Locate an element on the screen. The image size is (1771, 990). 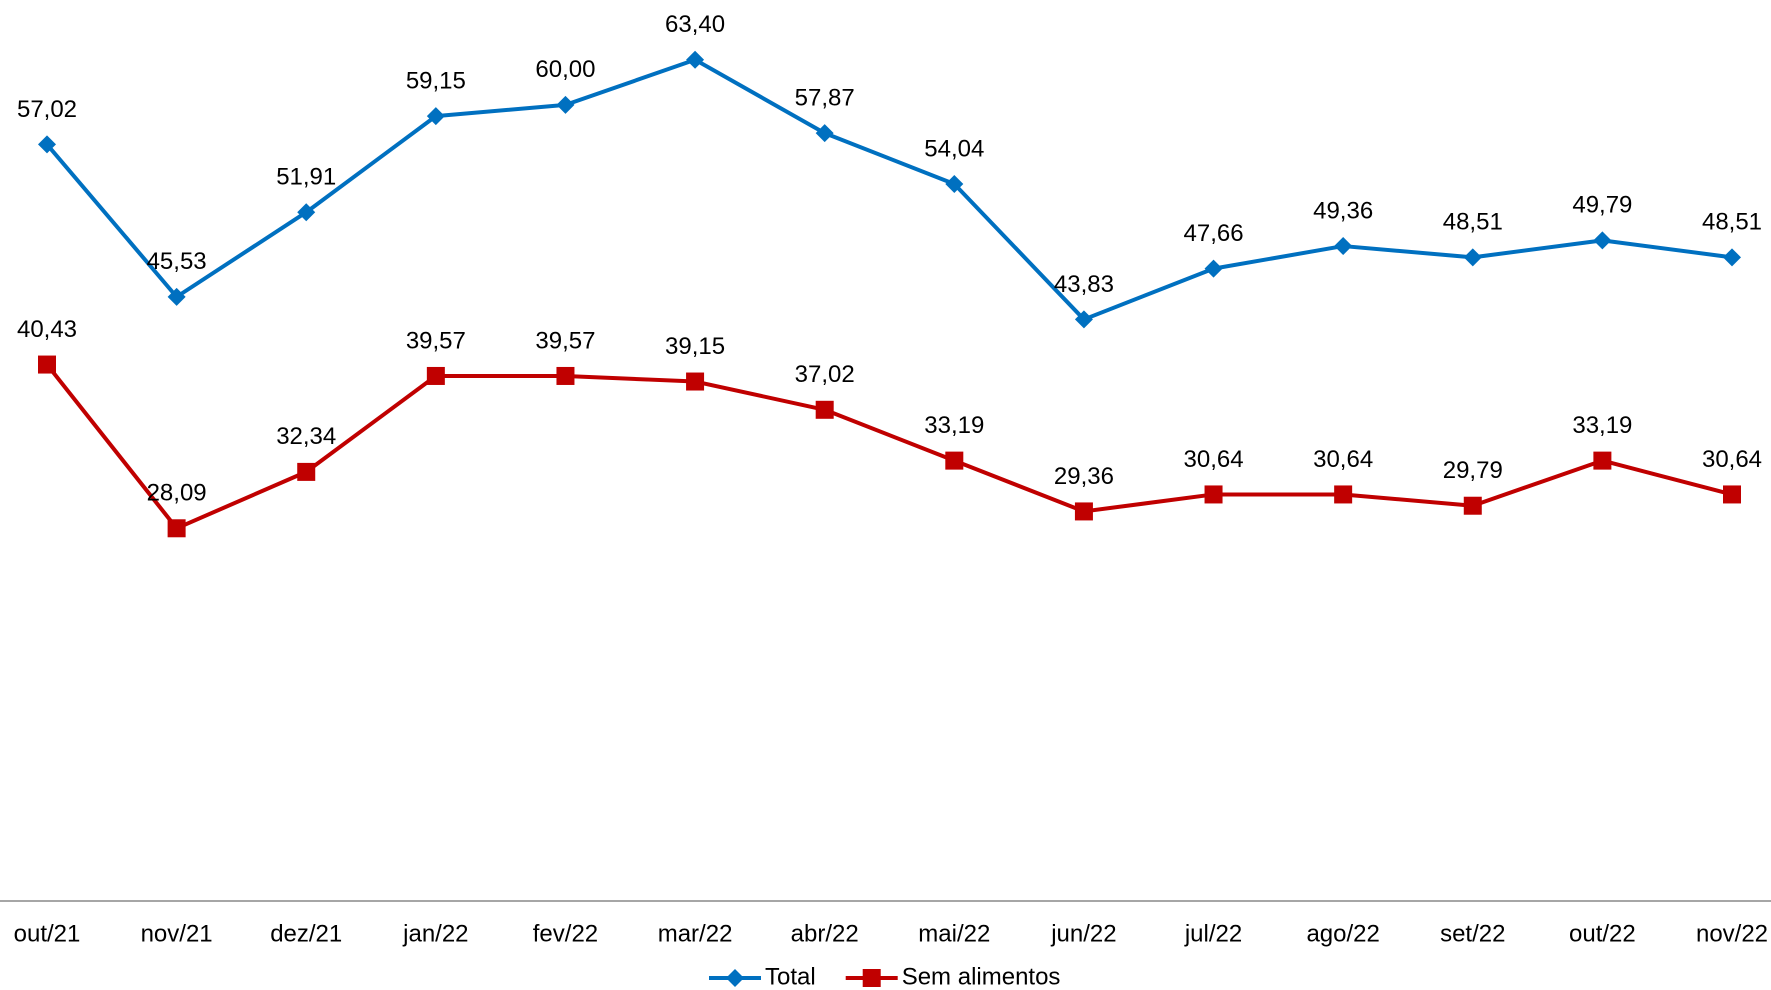
data-label: 47,66 is located at coordinates (1214, 233).